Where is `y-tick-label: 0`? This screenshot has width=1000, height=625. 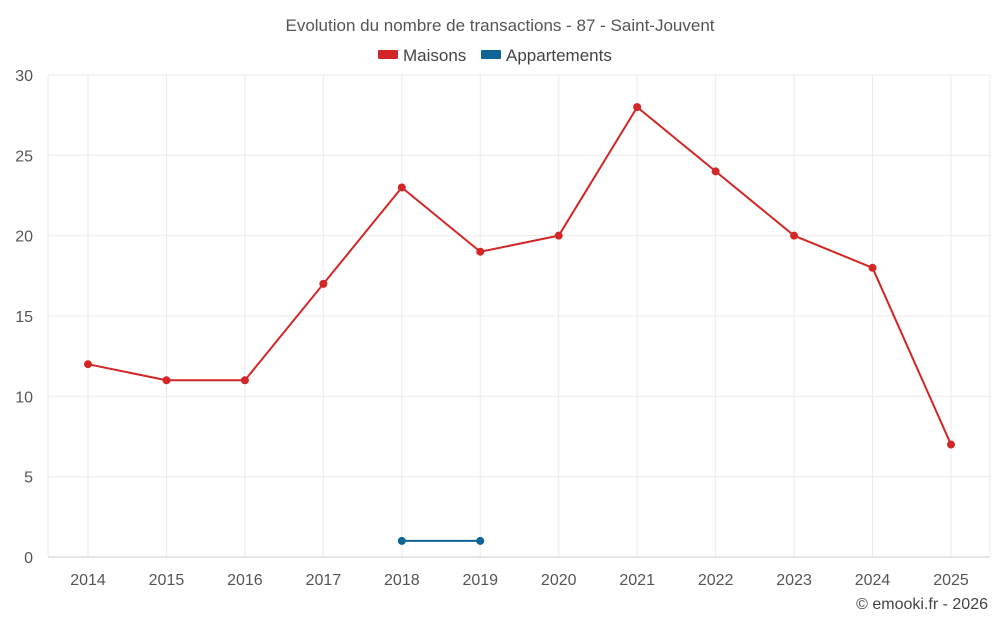
y-tick-label: 0 is located at coordinates (28, 558).